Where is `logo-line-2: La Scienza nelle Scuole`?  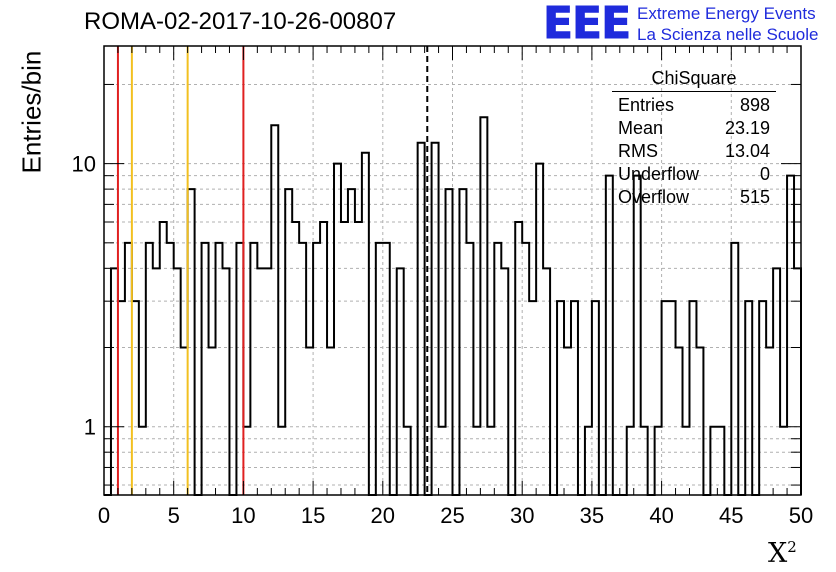 logo-line-2: La Scienza nelle Scuole is located at coordinates (728, 34).